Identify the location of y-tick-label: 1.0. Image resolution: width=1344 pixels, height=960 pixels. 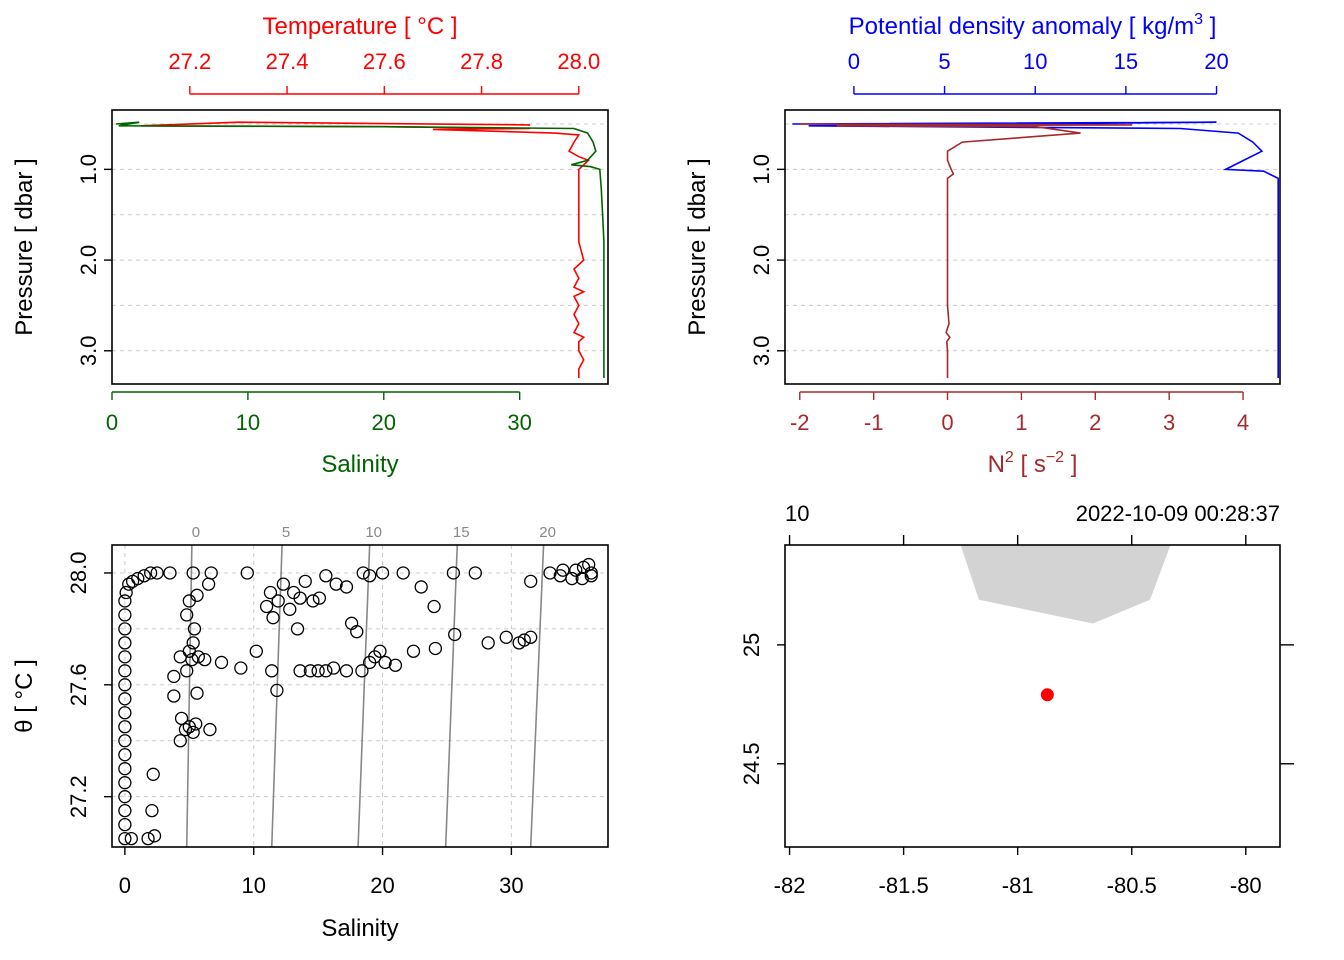
(761, 169).